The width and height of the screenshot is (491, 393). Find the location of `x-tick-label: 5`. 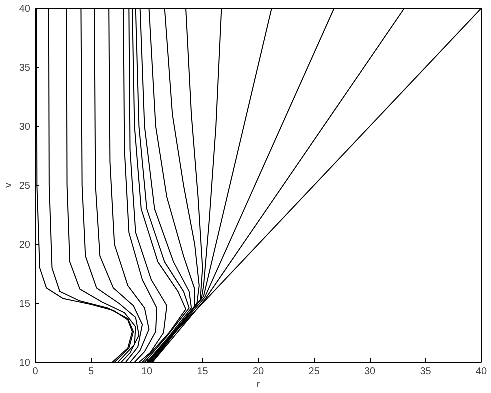

x-tick-label: 5 is located at coordinates (91, 372).